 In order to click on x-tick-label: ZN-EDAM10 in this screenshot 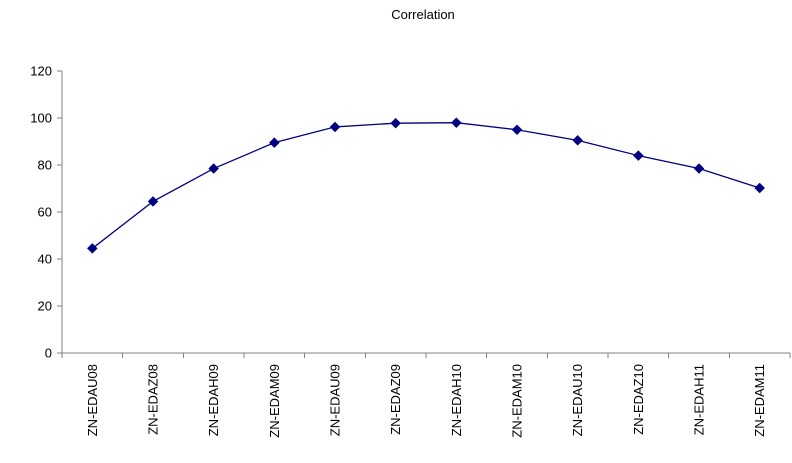, I will do `click(517, 401)`.